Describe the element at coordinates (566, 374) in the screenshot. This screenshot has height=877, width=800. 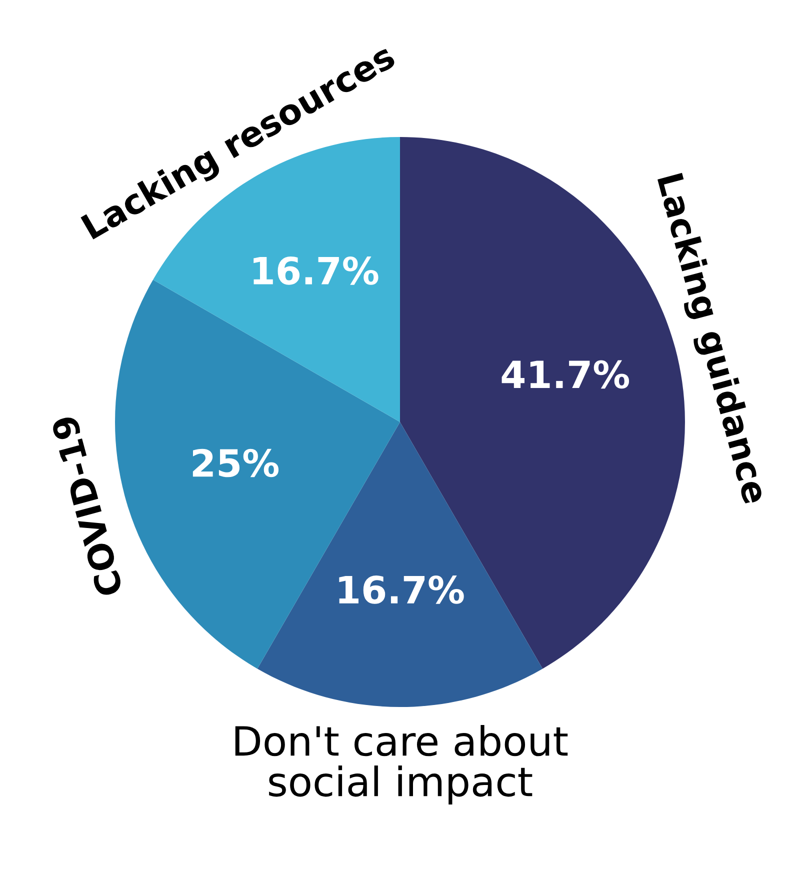
I see `data-label: 41.7%` at that location.